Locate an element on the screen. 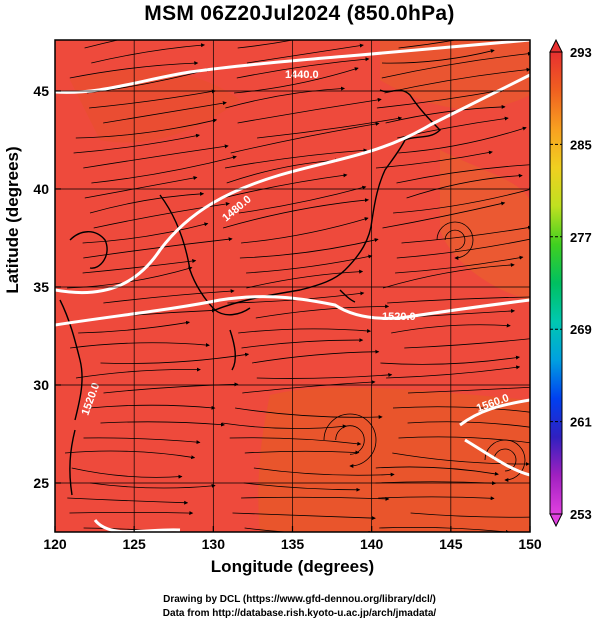 The width and height of the screenshot is (599, 625). contour-1560b is located at coordinates (497, 457).